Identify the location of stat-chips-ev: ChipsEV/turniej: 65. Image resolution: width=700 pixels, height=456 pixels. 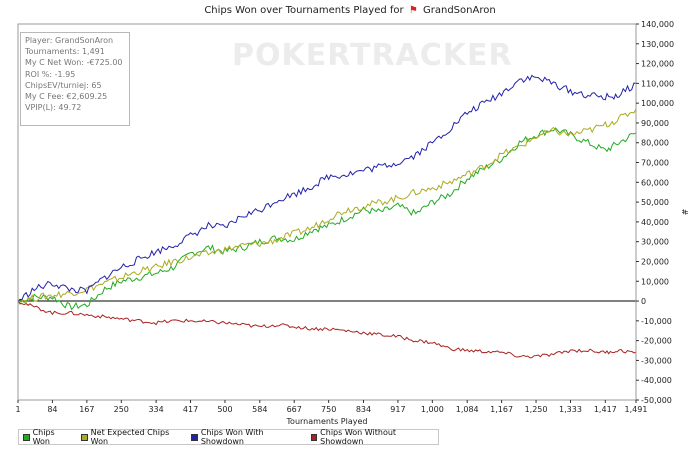
(63, 85).